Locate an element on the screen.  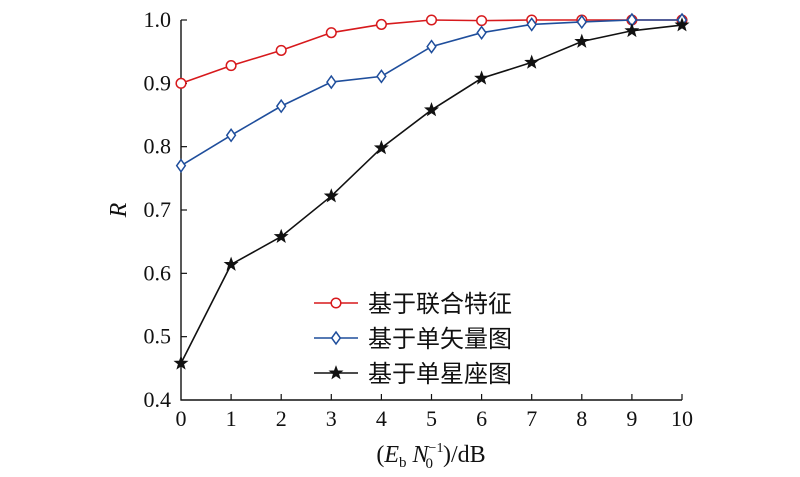
x-tick-label: 1 is located at coordinates (231, 418).